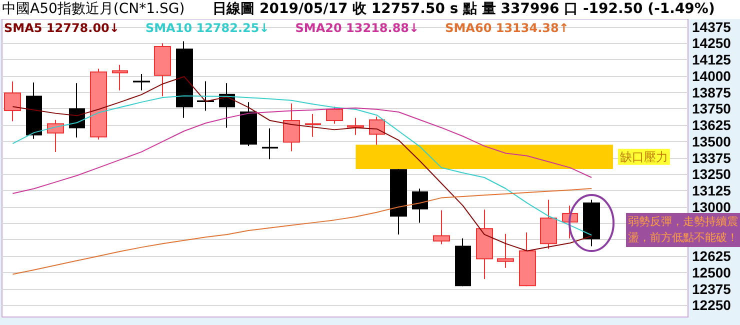 The height and width of the screenshot is (325, 740). I want to click on y-tick-label: 12625, so click(712, 256).